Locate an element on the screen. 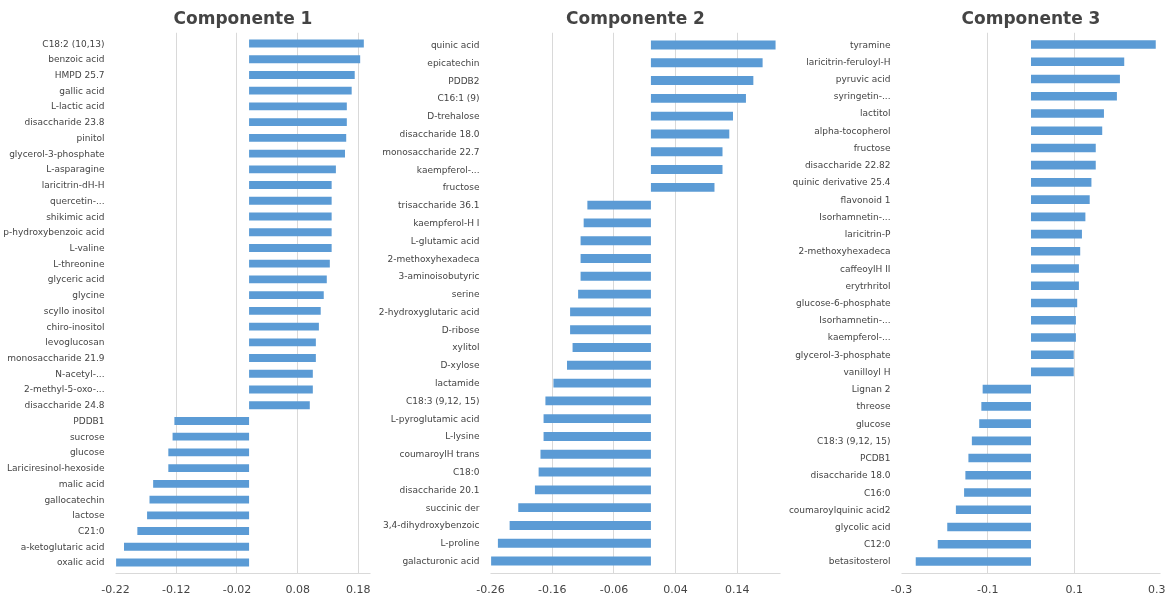 This screenshot has height=601, width=1171. chart-title: Componente 1 is located at coordinates (243, 17).